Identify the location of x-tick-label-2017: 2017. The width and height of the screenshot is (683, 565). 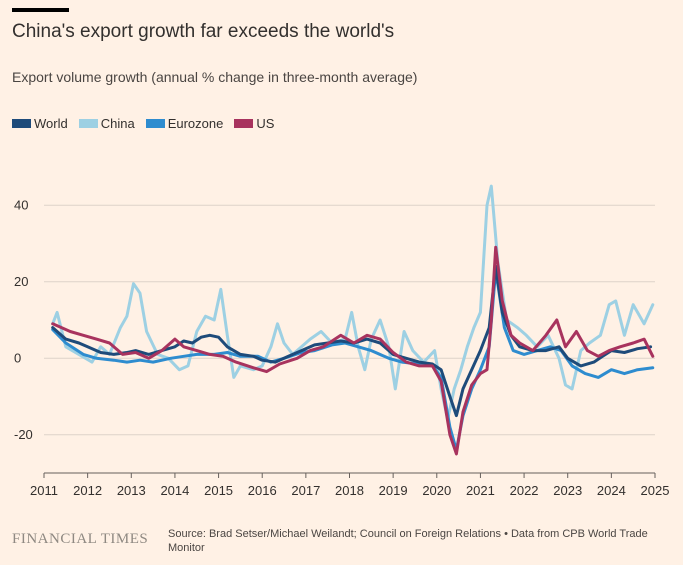
(305, 490).